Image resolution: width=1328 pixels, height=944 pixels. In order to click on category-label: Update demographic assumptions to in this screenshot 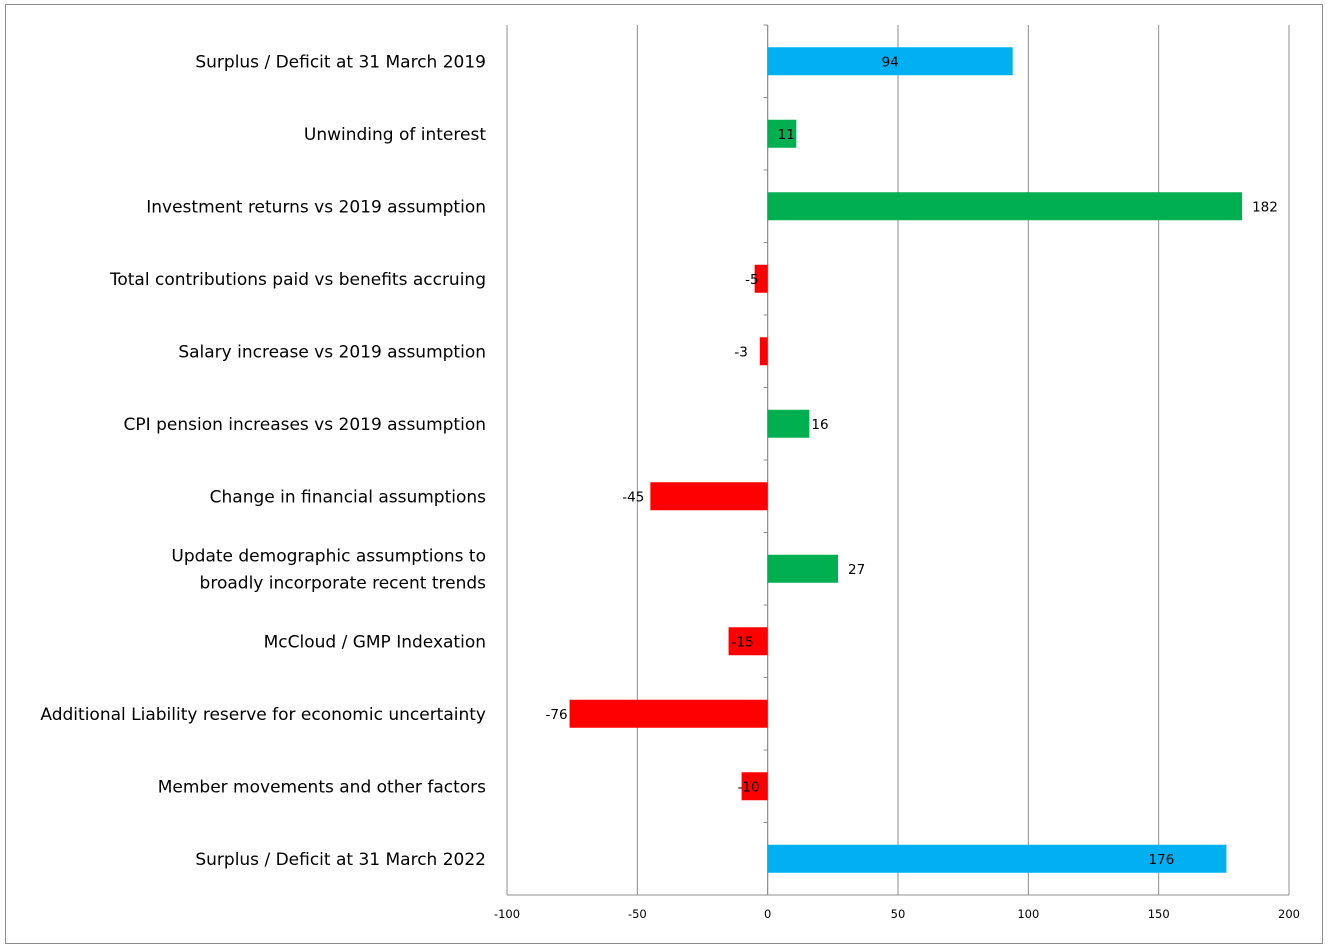, I will do `click(328, 556)`.